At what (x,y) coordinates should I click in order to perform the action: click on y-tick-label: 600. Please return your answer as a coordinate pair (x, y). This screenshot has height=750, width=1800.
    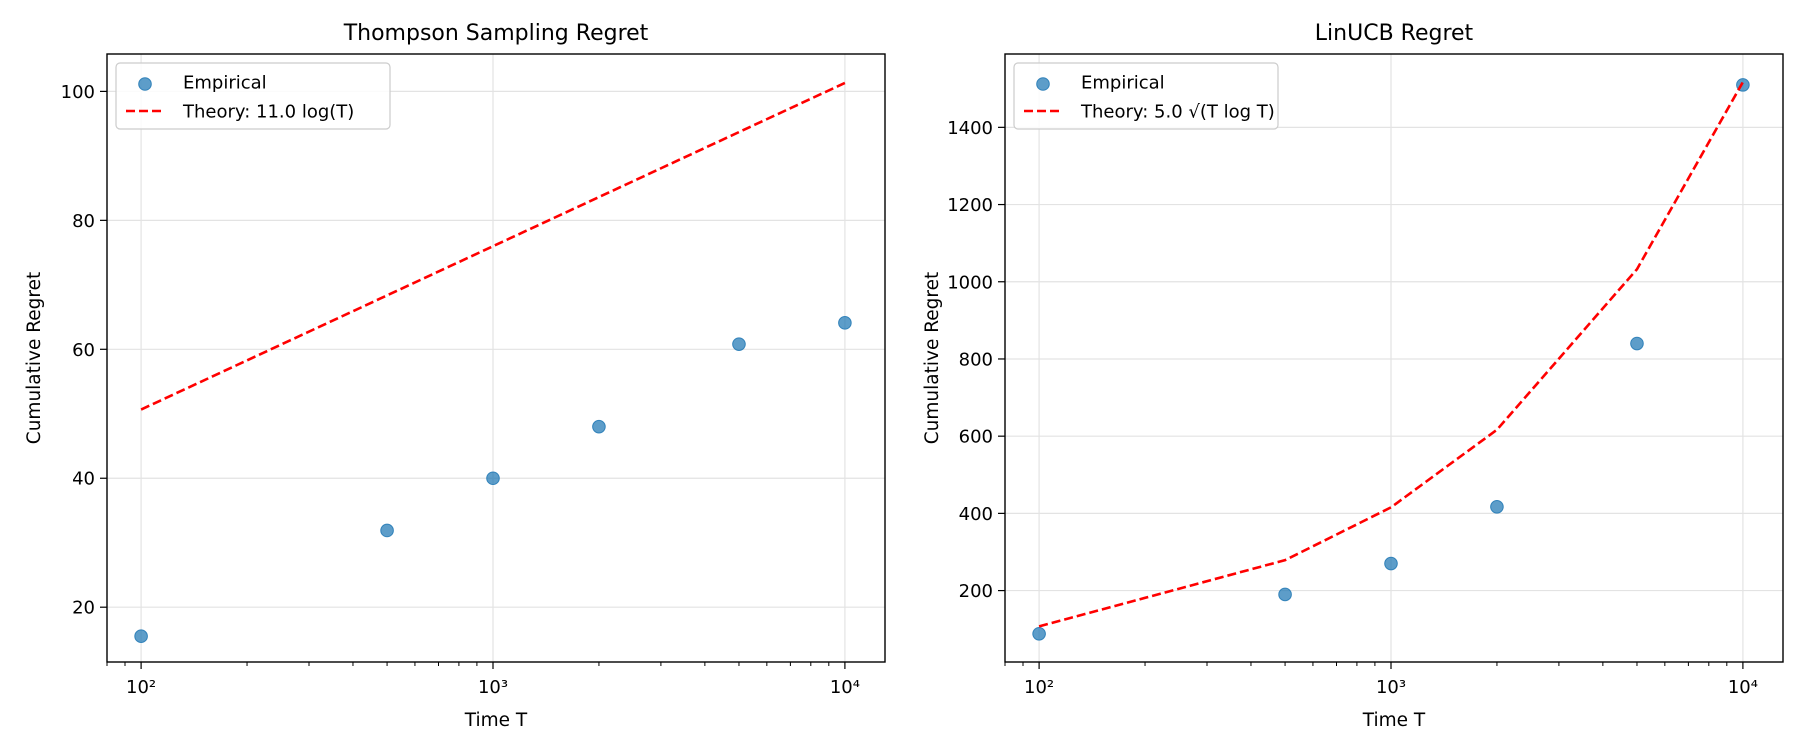
    Looking at the image, I should click on (976, 437).